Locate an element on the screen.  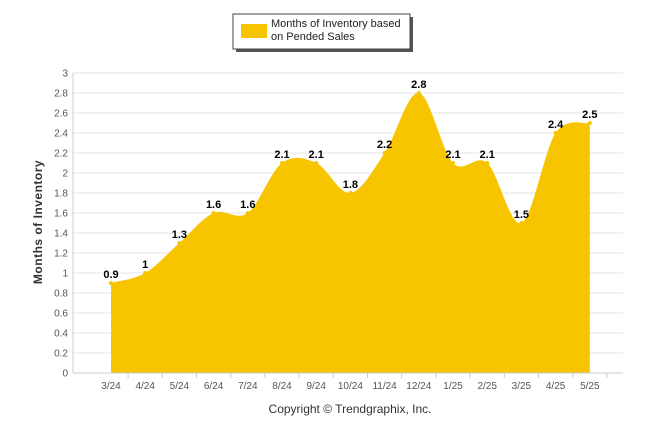
y-tick-label: 0.4 is located at coordinates (61, 334).